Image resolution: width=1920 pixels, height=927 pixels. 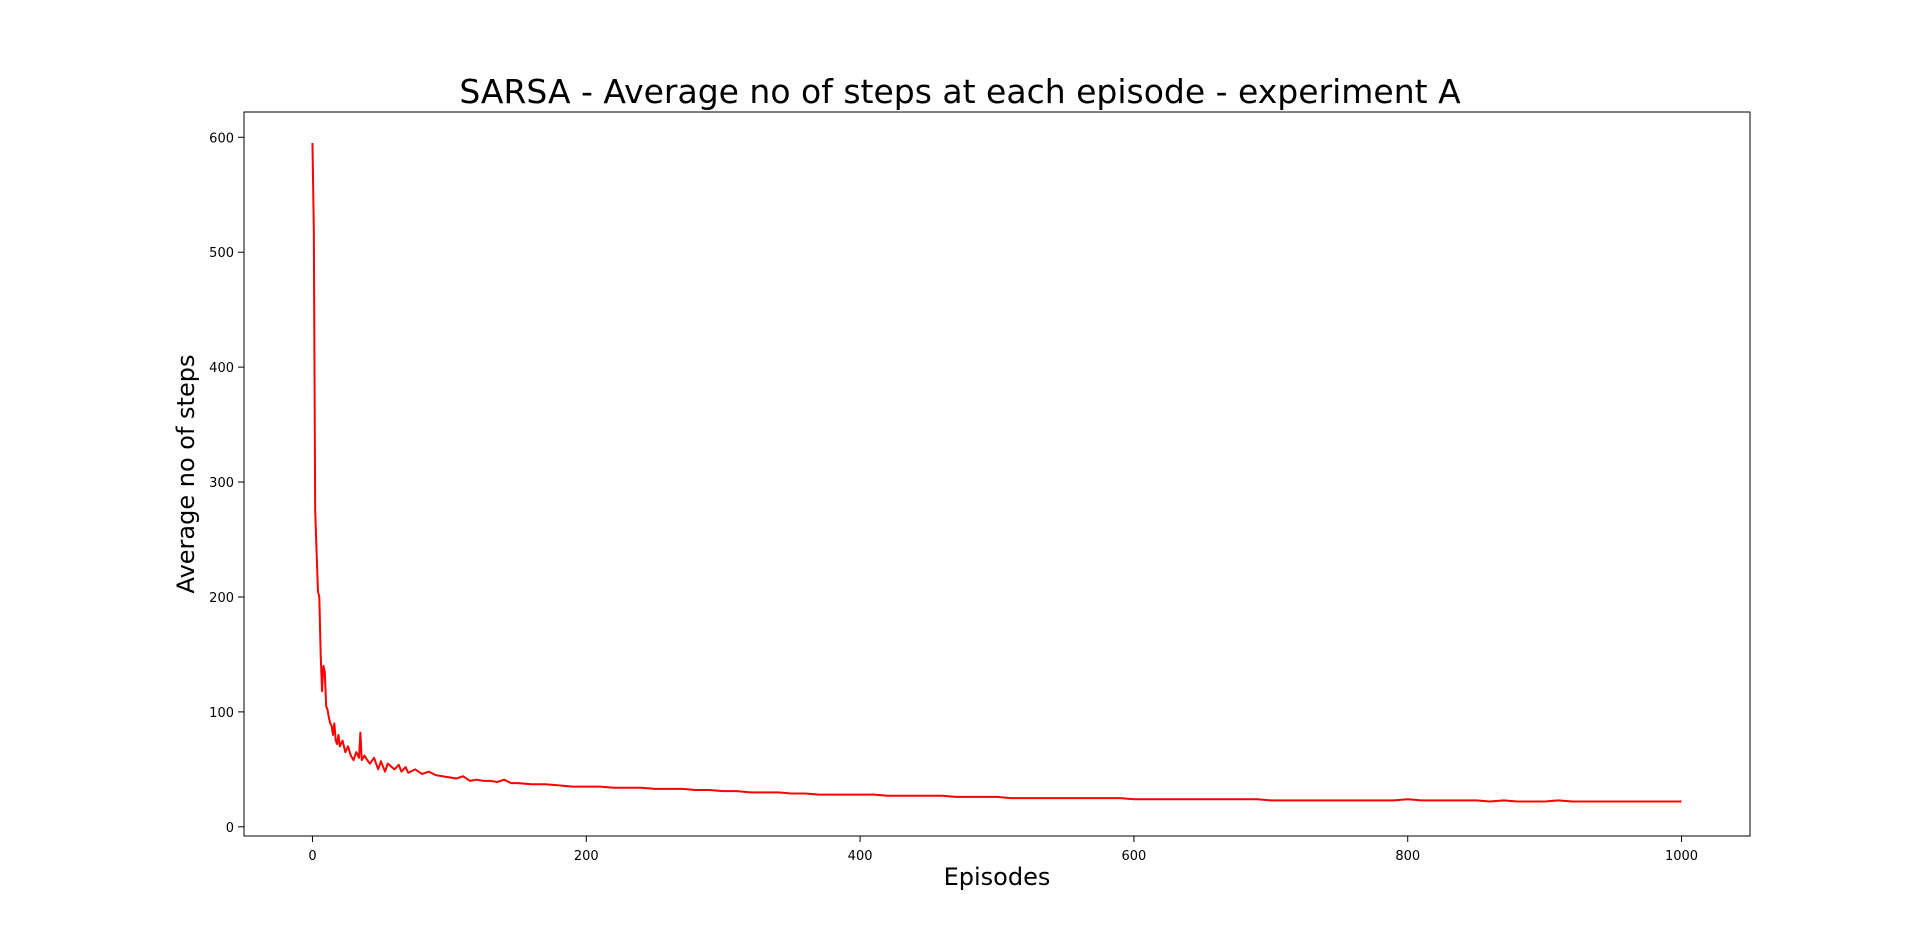 What do you see at coordinates (1003, 850) in the screenshot?
I see `x-axis-ticks: 0 200 400 600 800 1000` at bounding box center [1003, 850].